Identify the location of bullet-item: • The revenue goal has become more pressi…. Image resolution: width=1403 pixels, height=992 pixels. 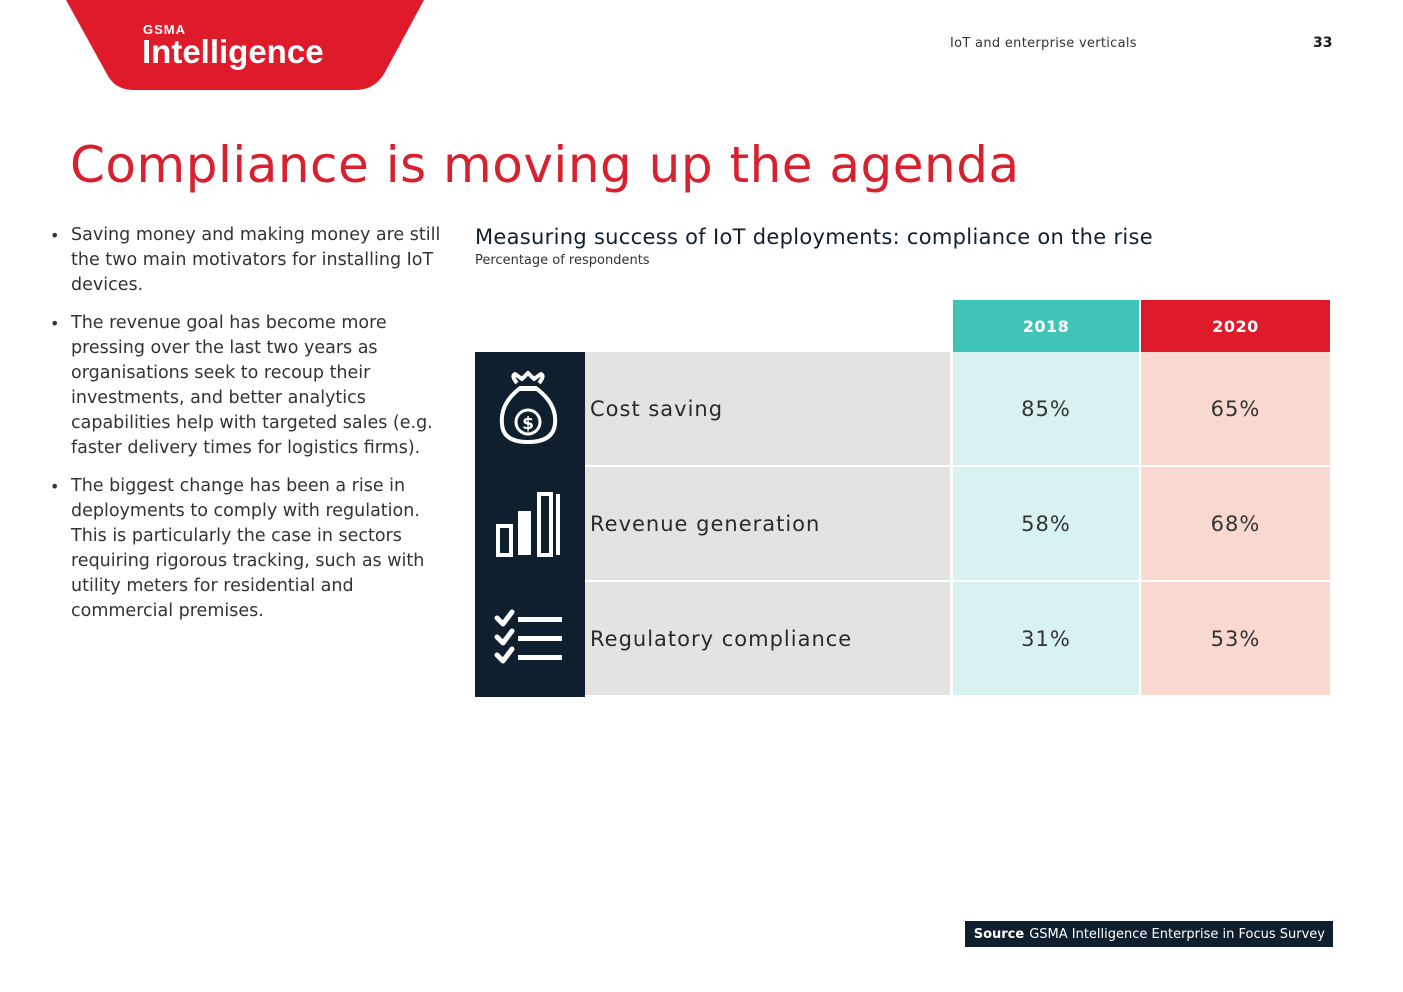
(255, 386).